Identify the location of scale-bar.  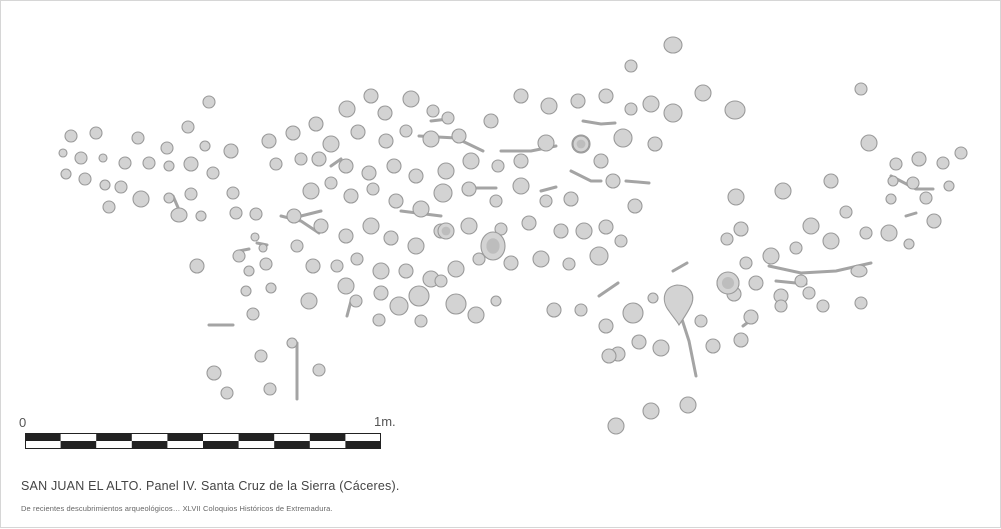
(203, 441).